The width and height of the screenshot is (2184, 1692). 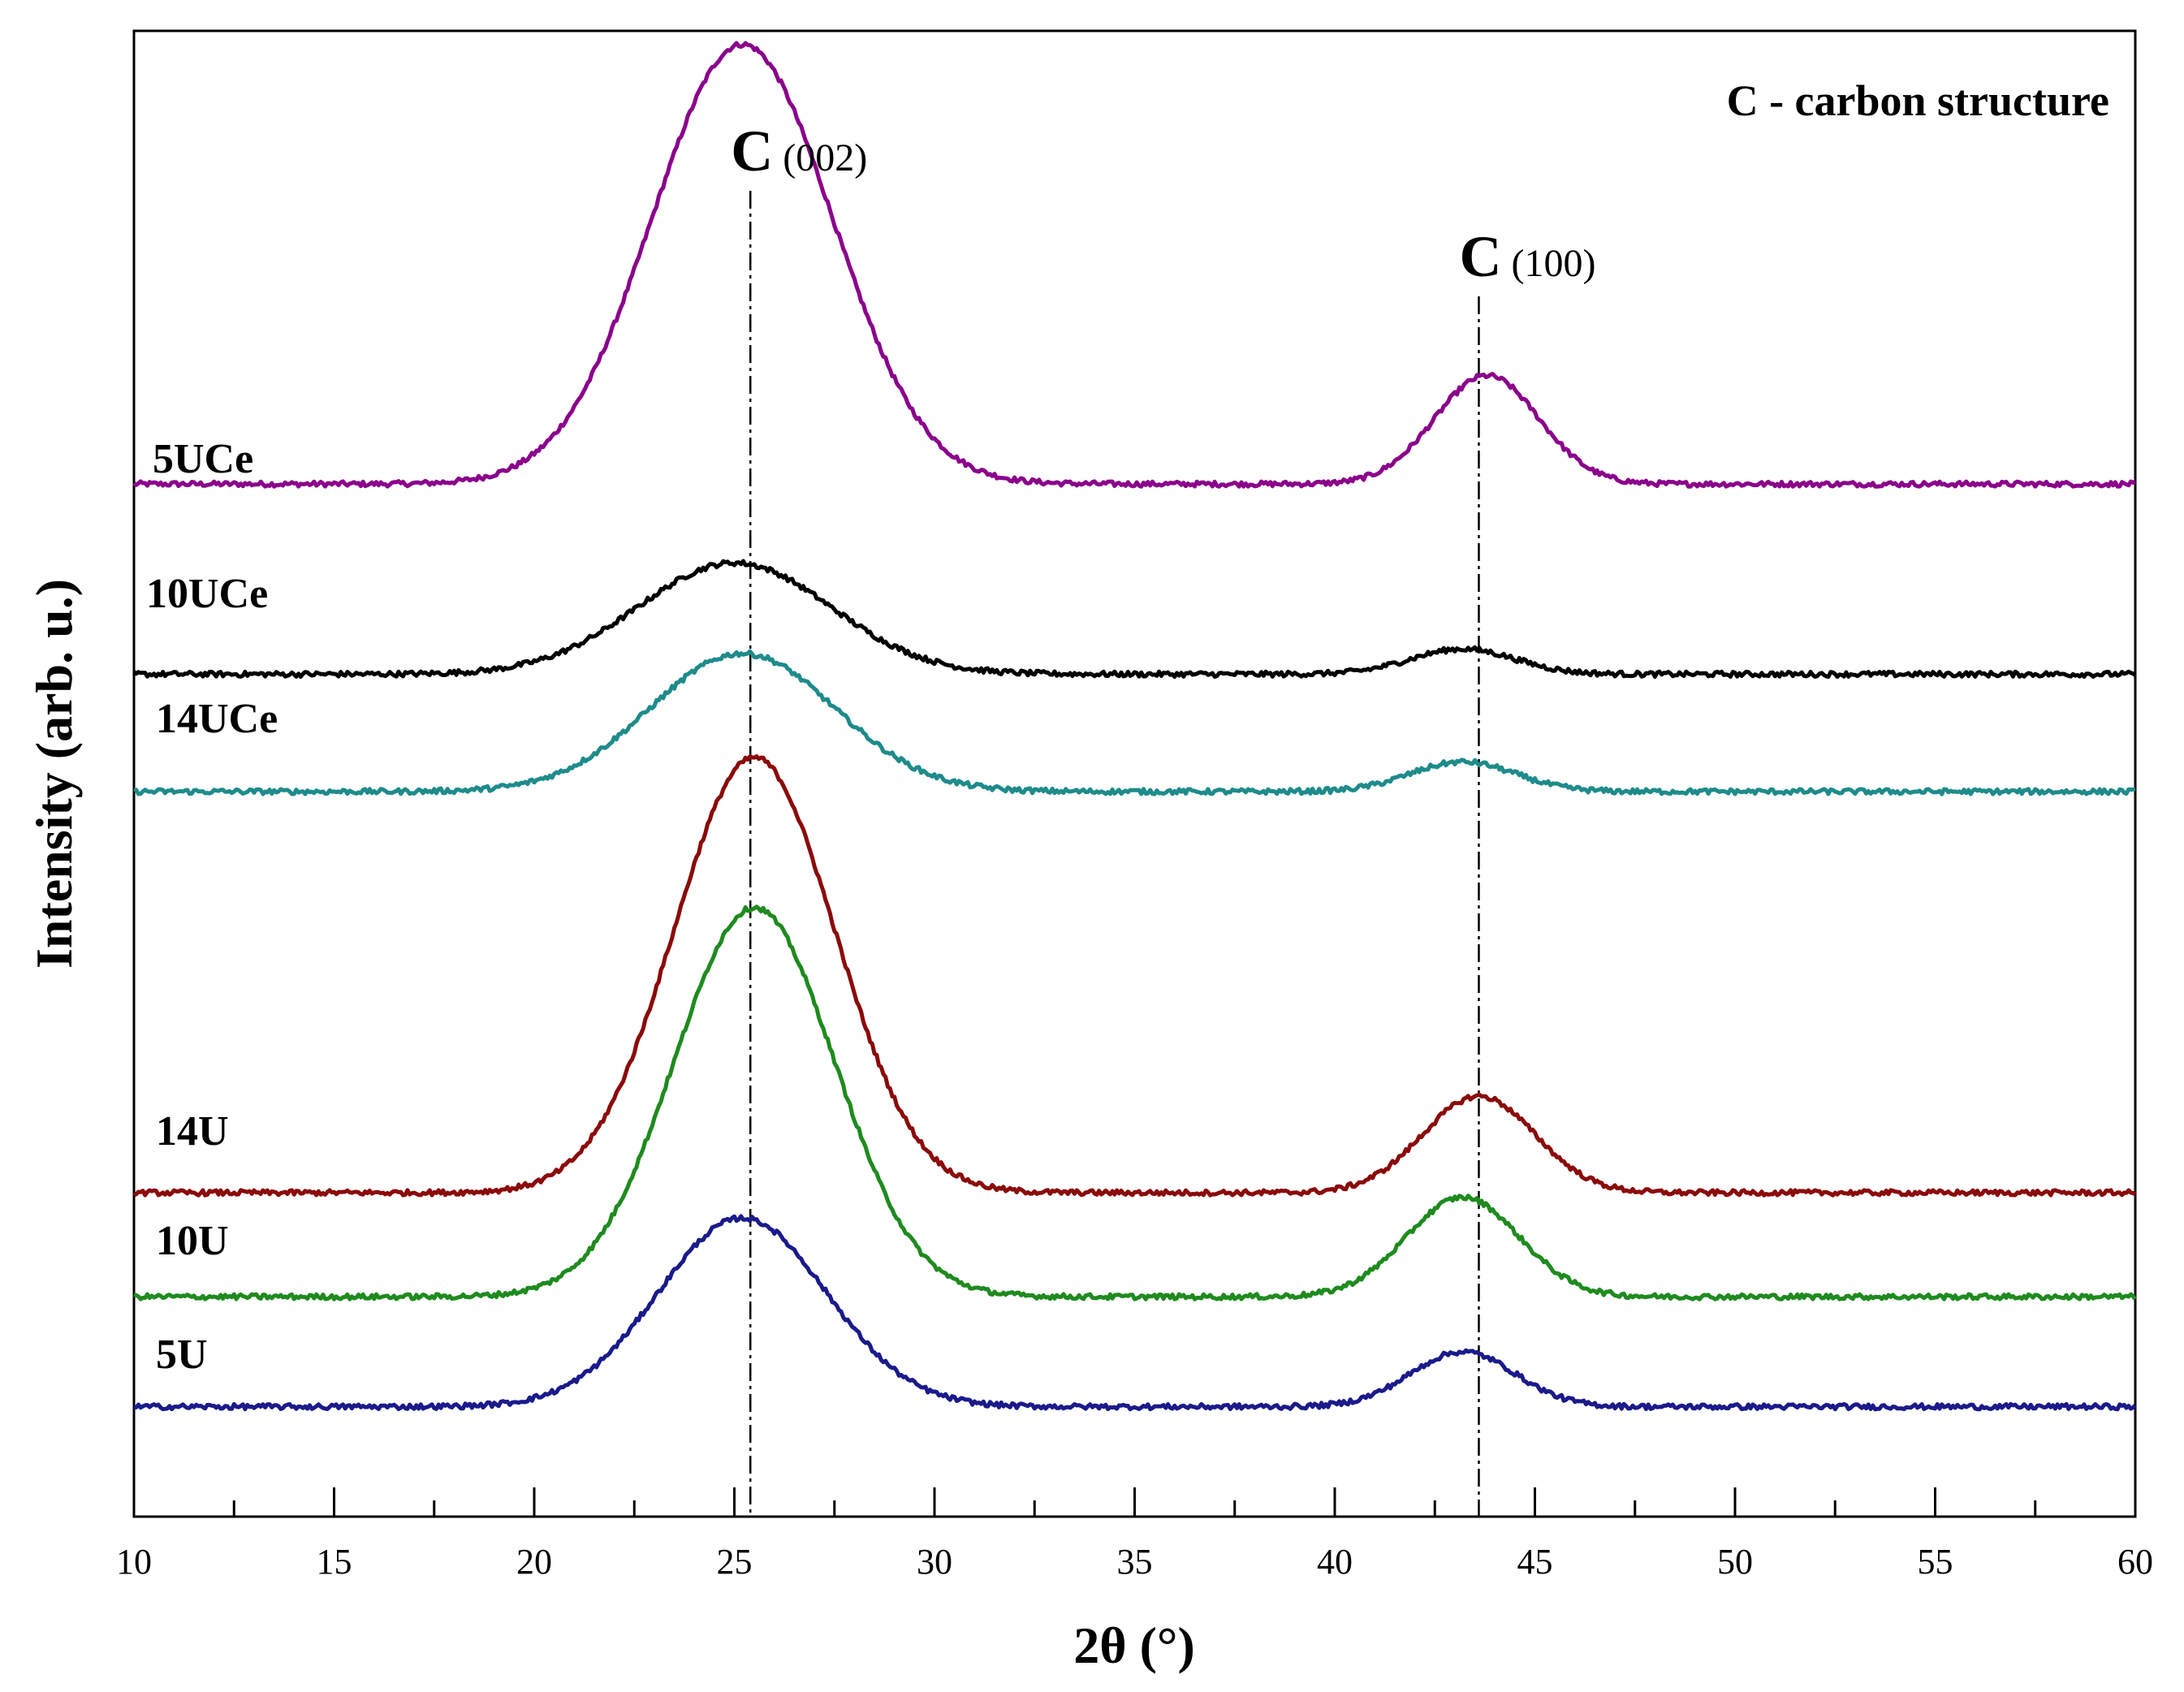 What do you see at coordinates (217, 719) in the screenshot?
I see `series-label-14UCe: 14UCe` at bounding box center [217, 719].